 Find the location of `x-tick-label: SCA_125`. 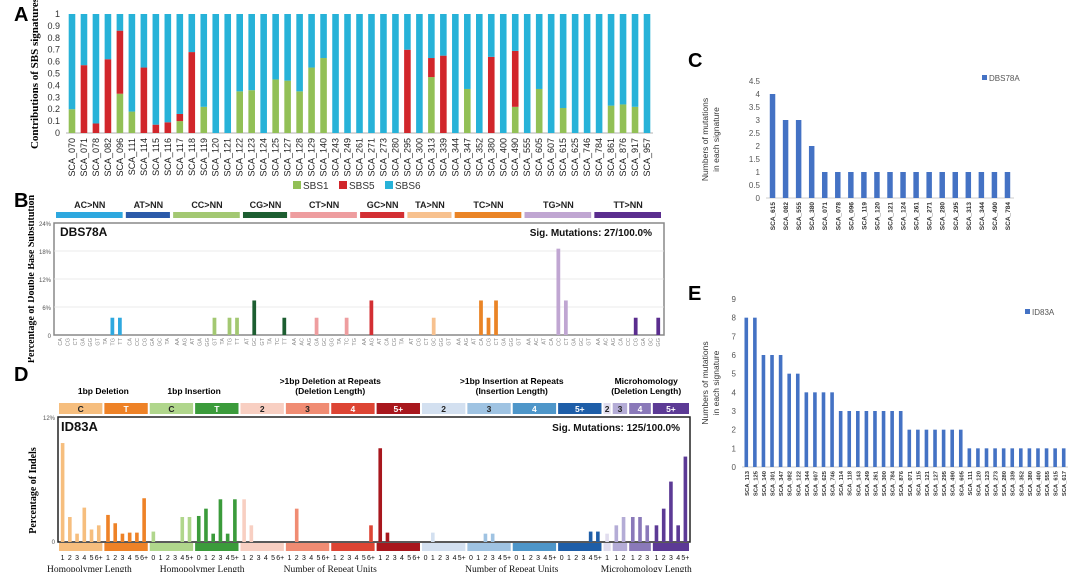

x-tick-label: SCA_125 is located at coordinates (756, 483).